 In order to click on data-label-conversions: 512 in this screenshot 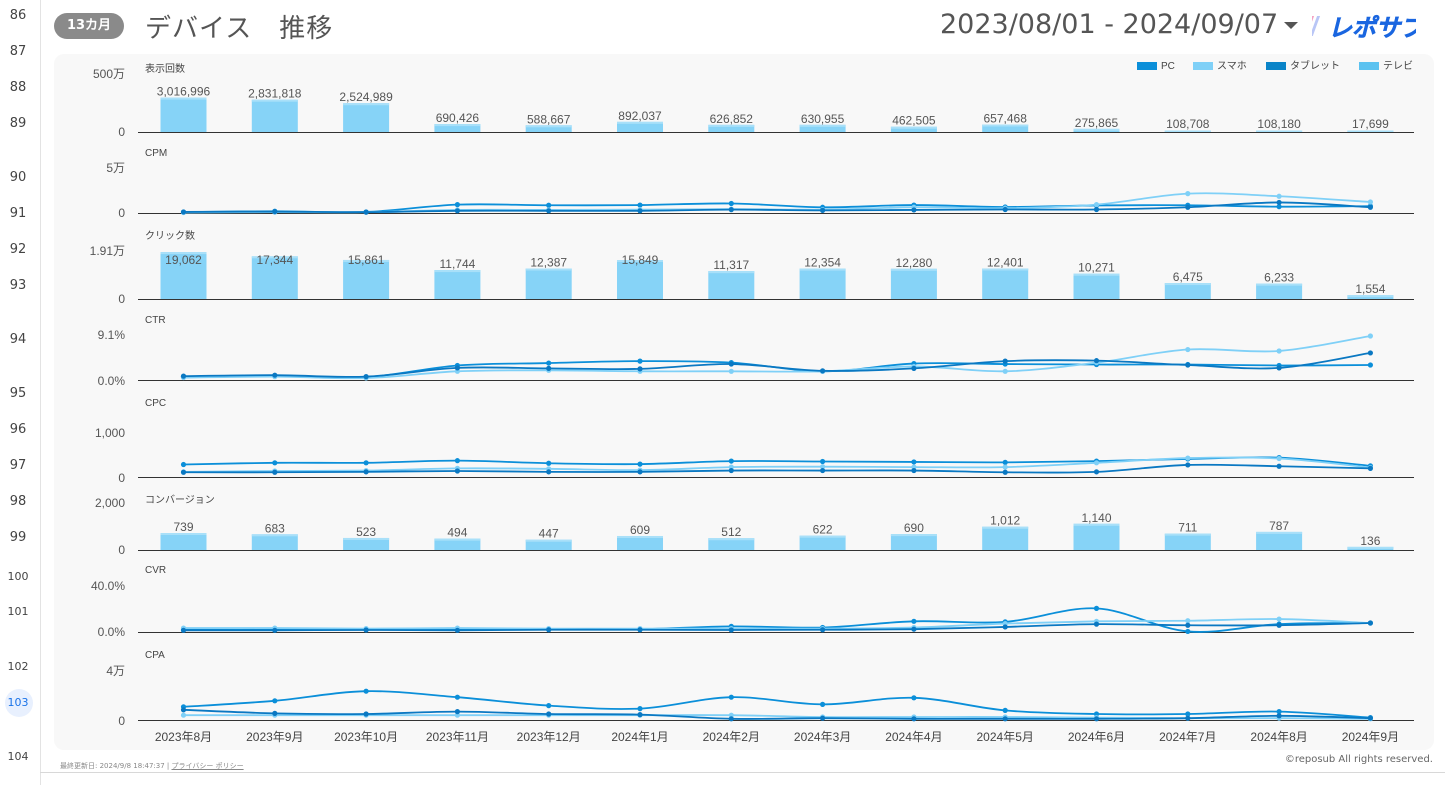, I will do `click(731, 532)`.